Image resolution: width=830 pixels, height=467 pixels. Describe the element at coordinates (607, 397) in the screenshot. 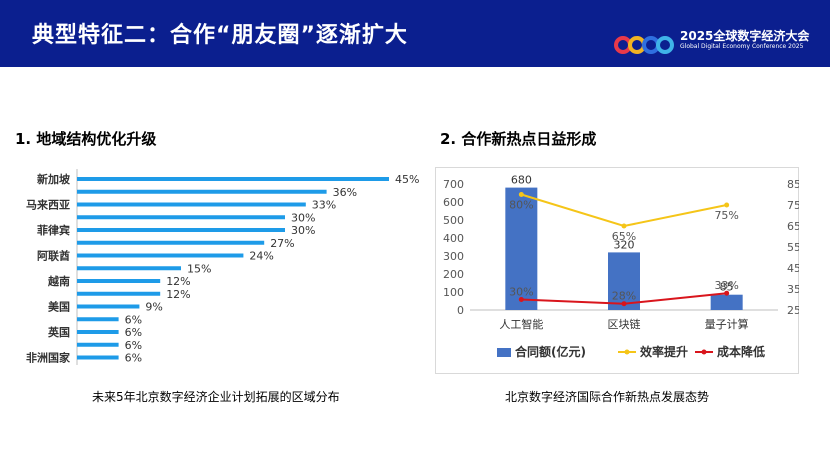

I see `chart2-caption: 北京数字经济国际合作新热点发展态势` at that location.